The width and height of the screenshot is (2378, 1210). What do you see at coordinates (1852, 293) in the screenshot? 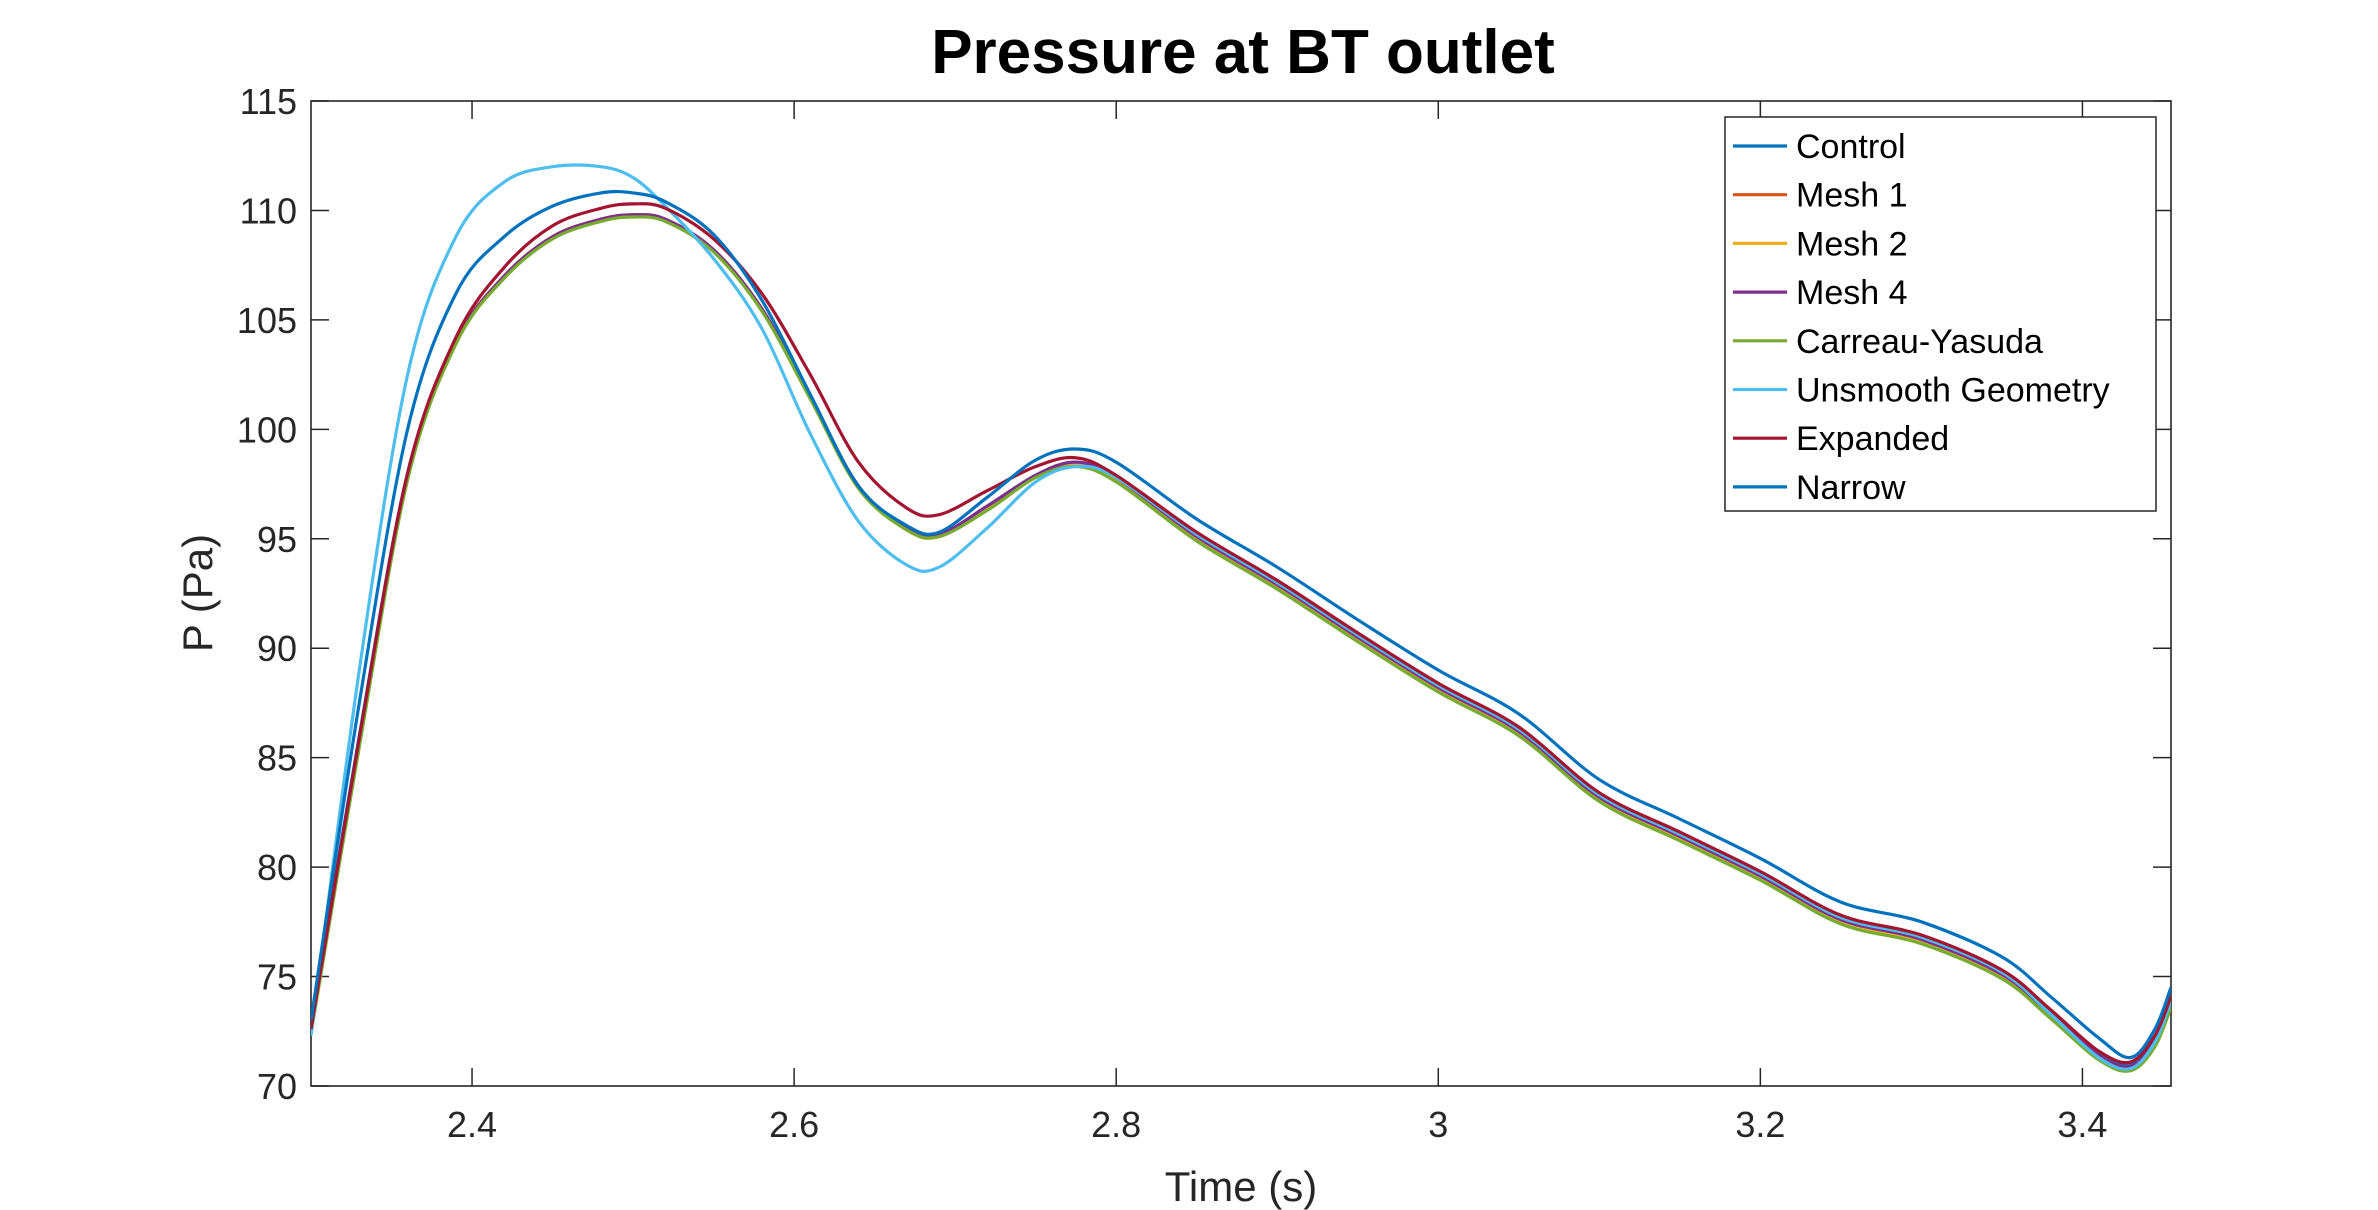
I see `legend-label-mesh-4: Mesh 4` at bounding box center [1852, 293].